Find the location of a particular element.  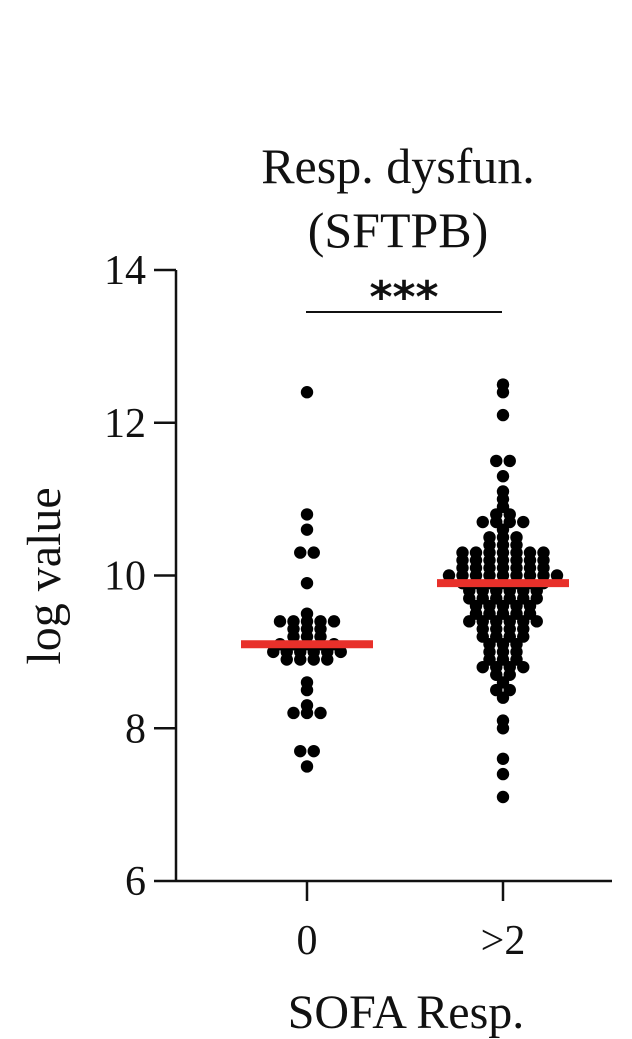

y-tick-label: 10 is located at coordinates (125, 577).